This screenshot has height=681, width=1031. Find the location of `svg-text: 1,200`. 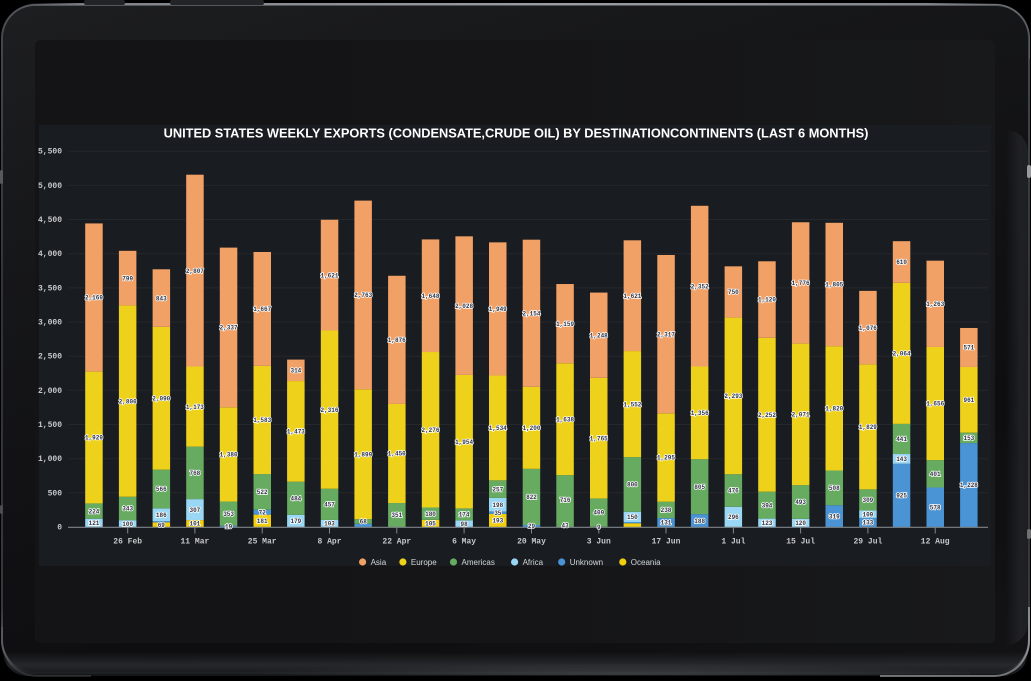

svg-text: 1,200 is located at coordinates (531, 428).